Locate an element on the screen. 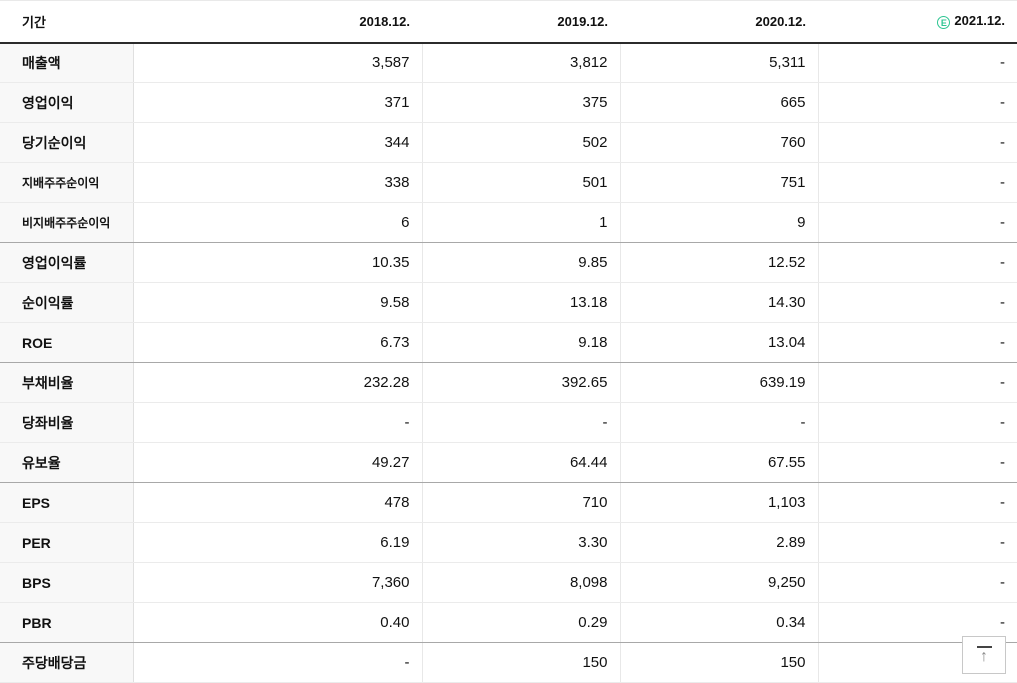 The image size is (1017, 683). value-cell: 2.89 is located at coordinates (718, 542).